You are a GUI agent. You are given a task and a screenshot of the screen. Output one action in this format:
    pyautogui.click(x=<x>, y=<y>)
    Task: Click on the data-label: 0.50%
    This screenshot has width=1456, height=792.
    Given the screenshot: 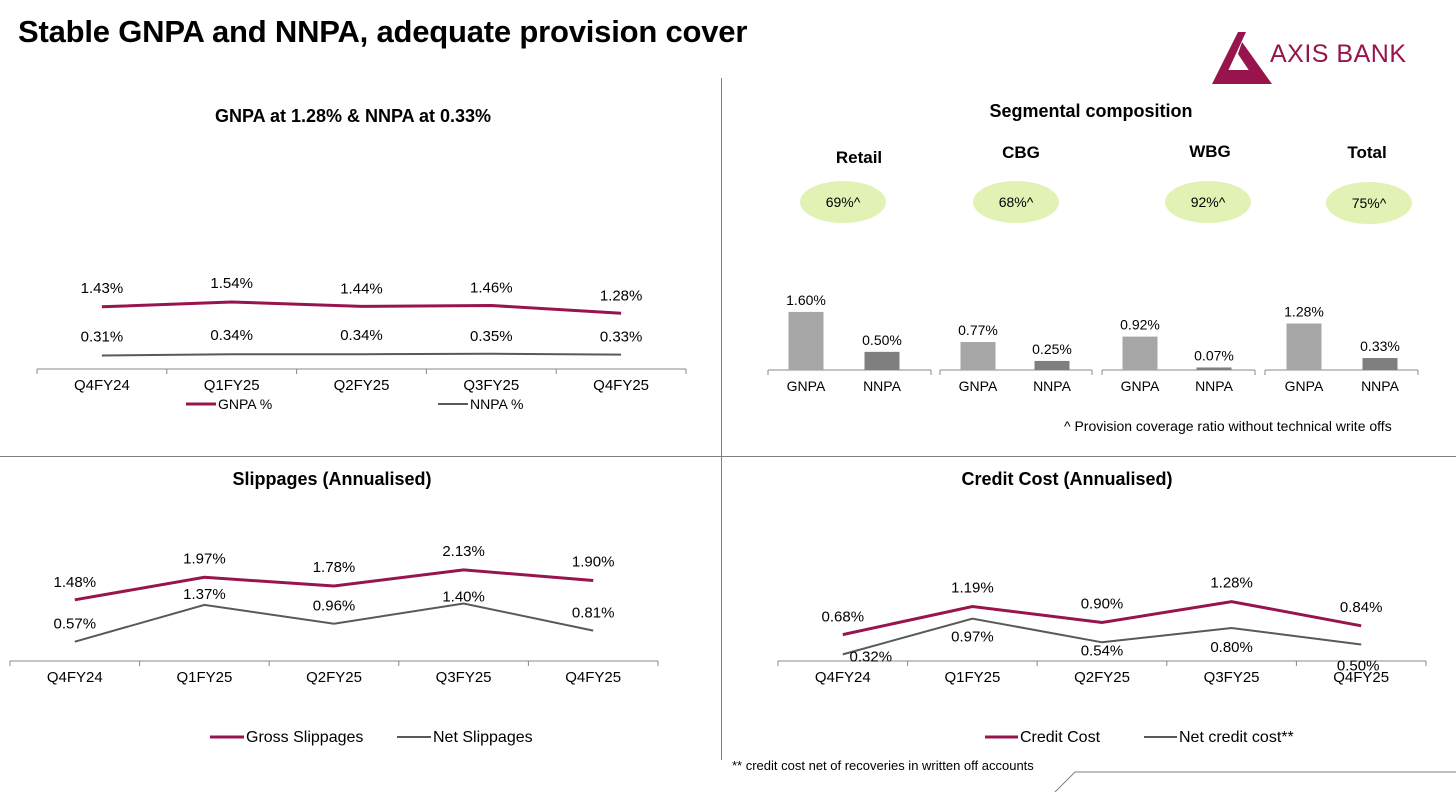 What is the action you would take?
    pyautogui.click(x=1358, y=666)
    